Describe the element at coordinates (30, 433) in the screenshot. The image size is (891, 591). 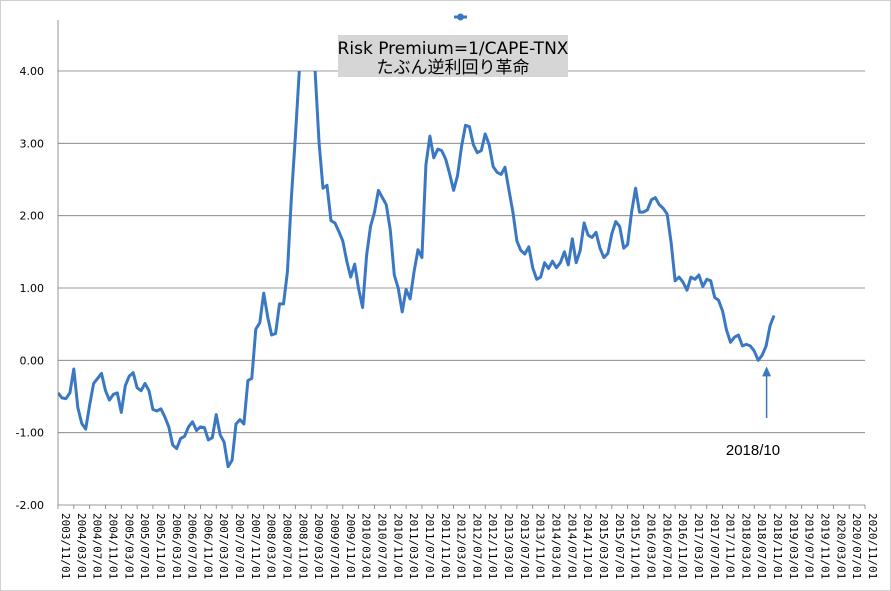
I see `y-tick-label: -1.00` at that location.